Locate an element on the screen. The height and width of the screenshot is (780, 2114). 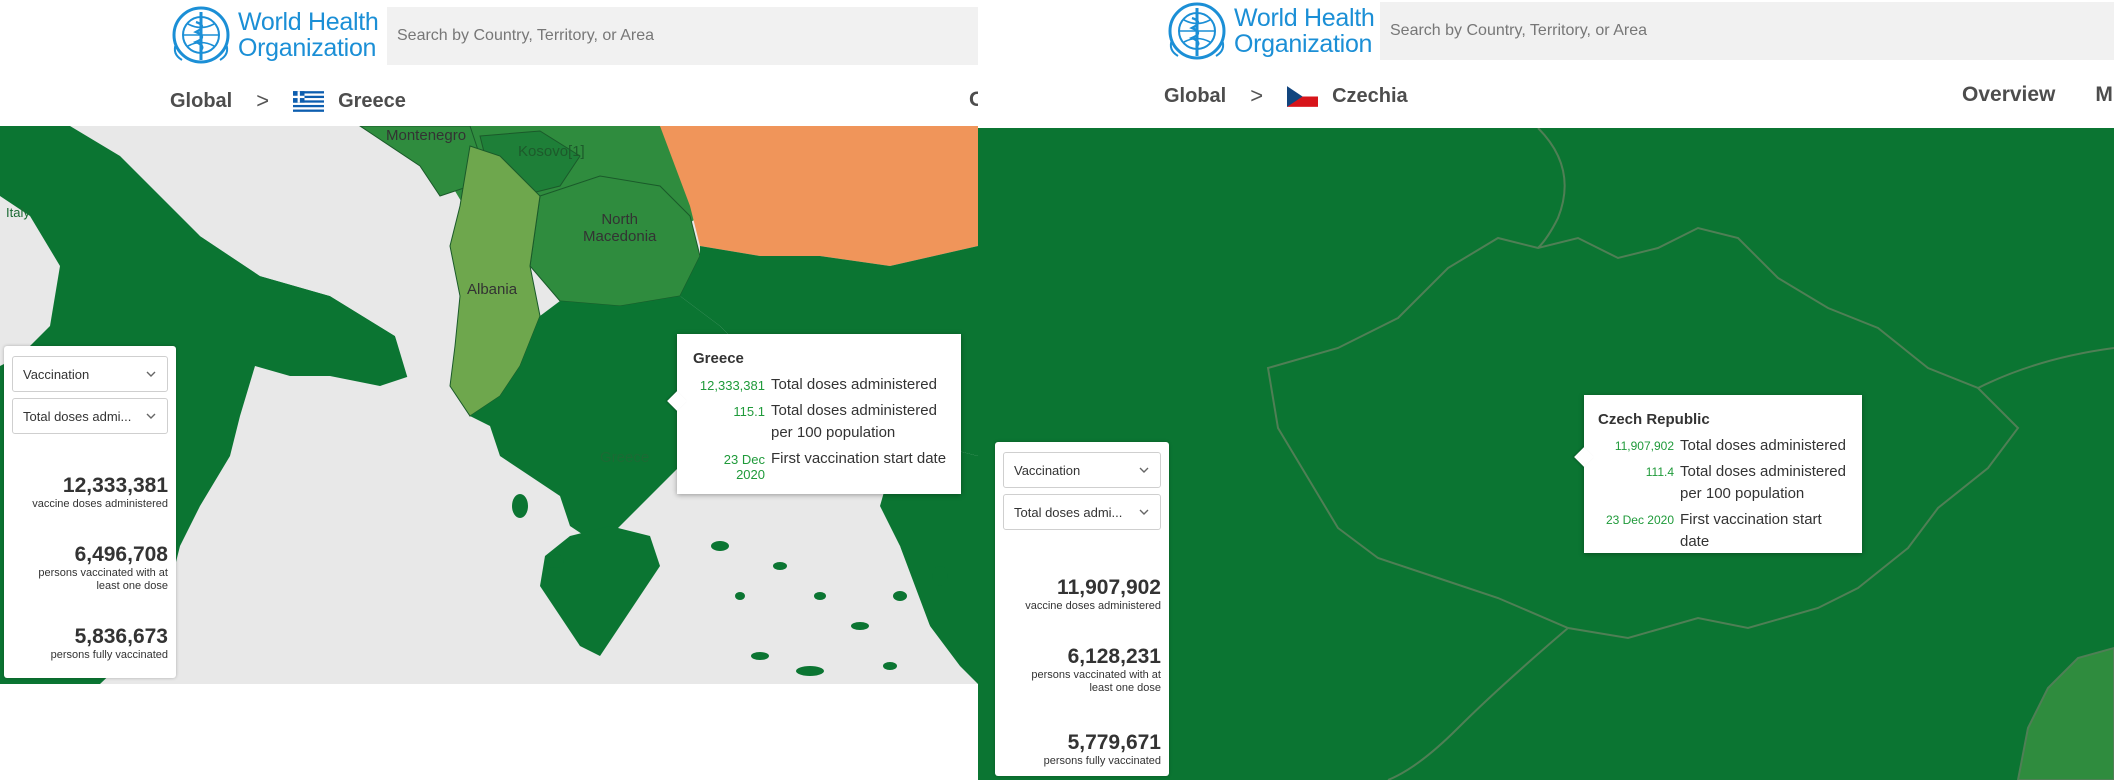
breadcrumb-country: Czechia is located at coordinates (1370, 95).